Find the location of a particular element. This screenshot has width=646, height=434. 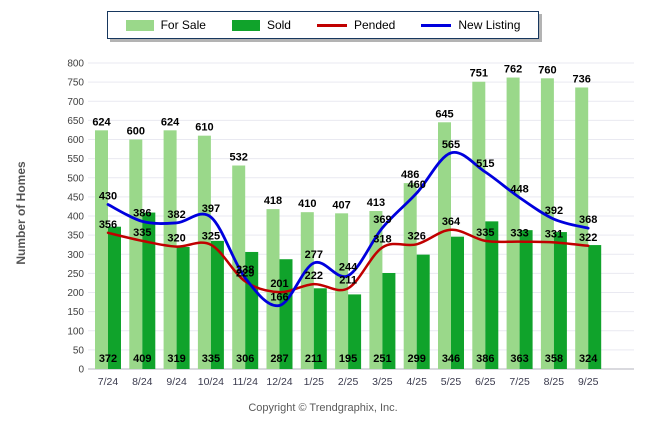

y-tick-label: 50 is located at coordinates (79, 350).